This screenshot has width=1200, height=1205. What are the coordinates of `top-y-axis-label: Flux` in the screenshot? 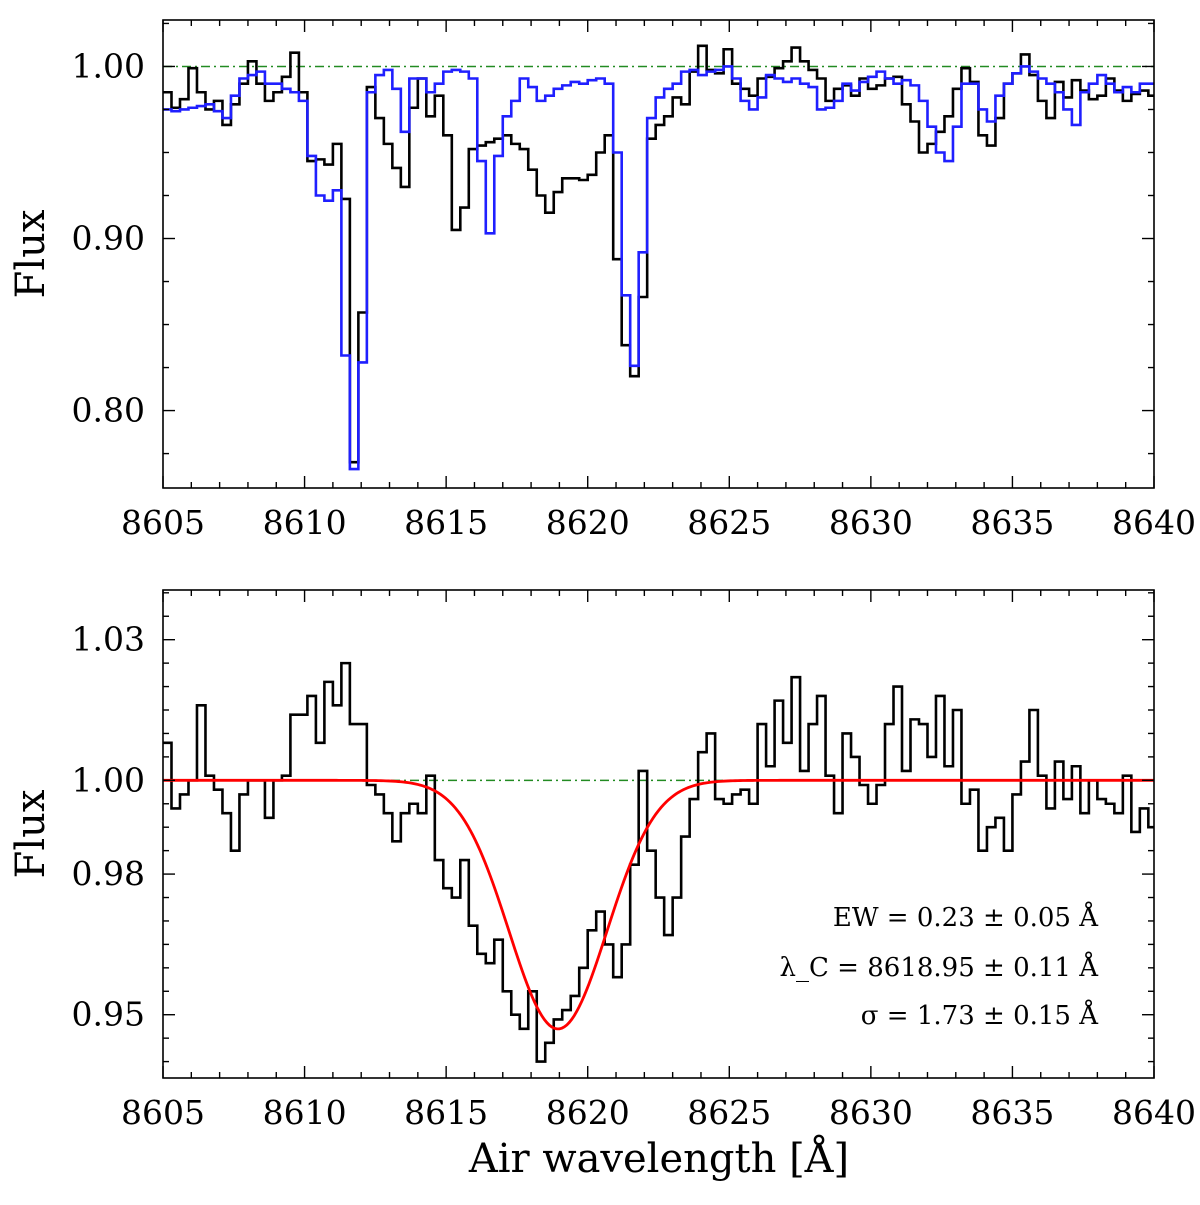 It's located at (31, 253).